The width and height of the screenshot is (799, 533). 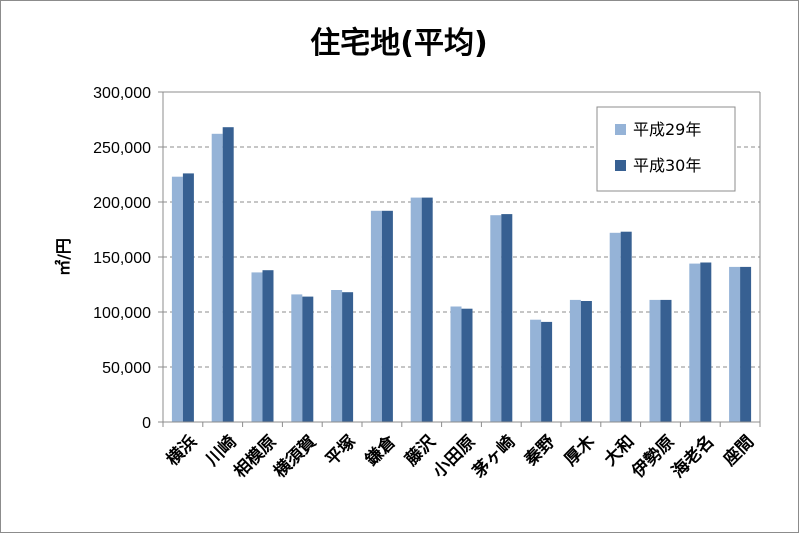 What do you see at coordinates (667, 129) in the screenshot?
I see `legend-label-1: 平成29年` at bounding box center [667, 129].